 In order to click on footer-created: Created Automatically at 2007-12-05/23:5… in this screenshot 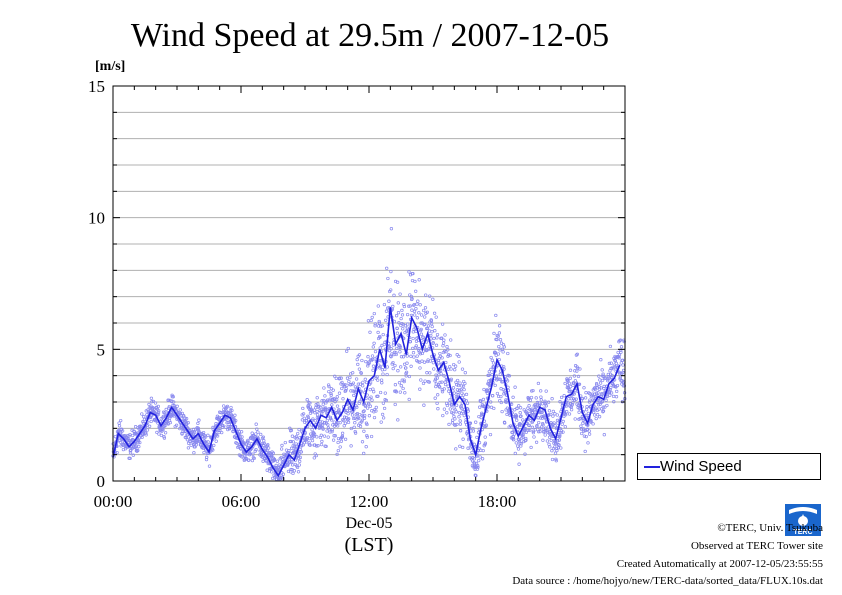, I will do `click(719, 564)`.